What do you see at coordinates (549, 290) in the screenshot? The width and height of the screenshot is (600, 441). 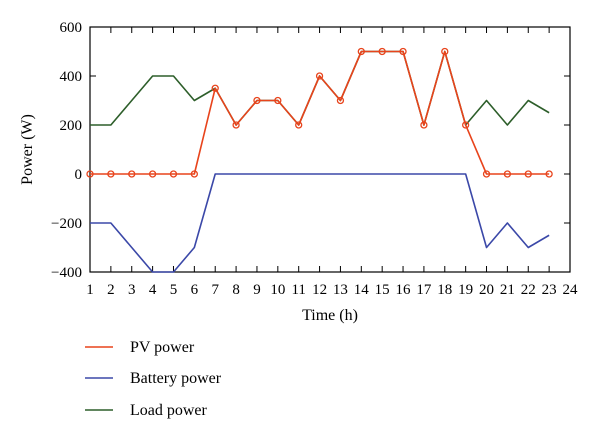 I see `x-tick-label: 23` at bounding box center [549, 290].